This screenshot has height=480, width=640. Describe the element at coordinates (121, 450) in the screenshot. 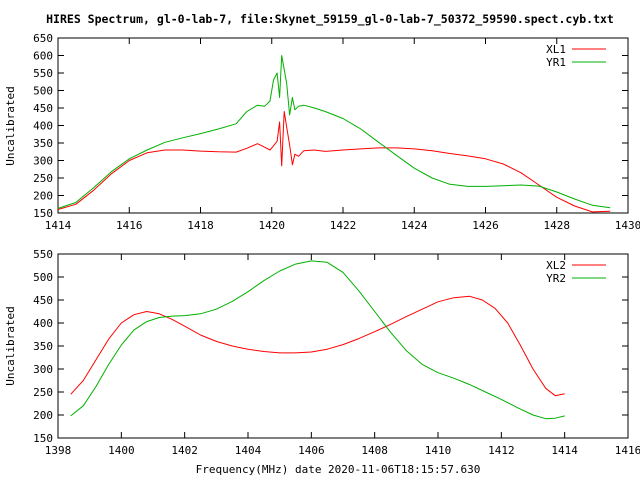

I see `x-tick-label: 1400` at that location.